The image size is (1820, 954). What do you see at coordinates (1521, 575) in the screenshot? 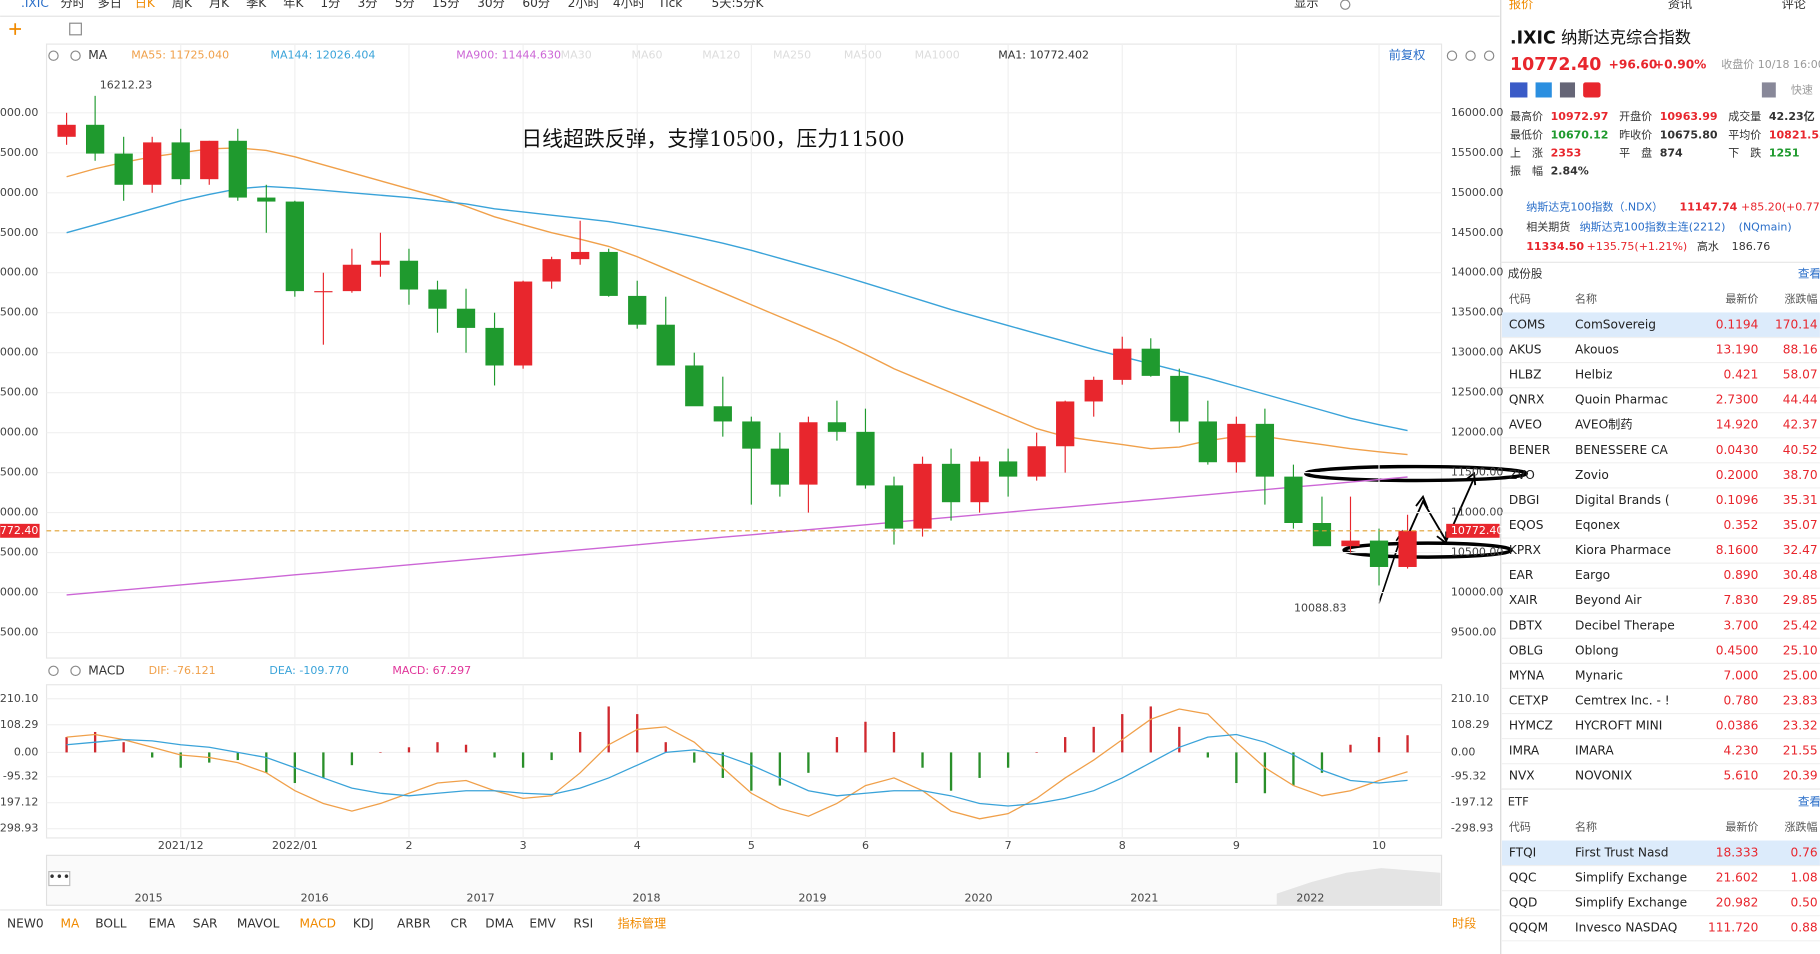
I see `table-cell: EAR` at bounding box center [1521, 575].